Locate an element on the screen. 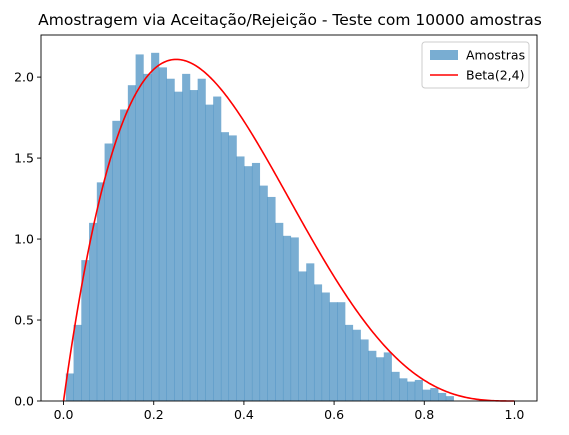 Image resolution: width=569 pixels, height=435 pixels. x-tick-label: 0.8 is located at coordinates (424, 414).